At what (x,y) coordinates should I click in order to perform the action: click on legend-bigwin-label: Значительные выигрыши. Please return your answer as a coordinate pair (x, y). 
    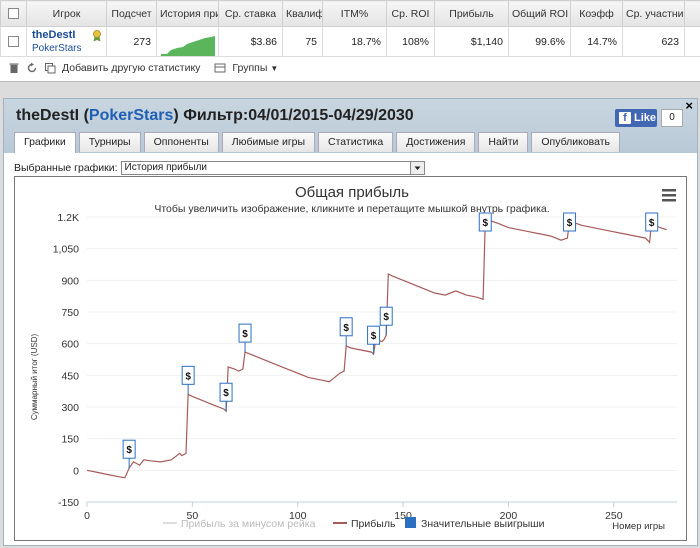
    Looking at the image, I should click on (483, 524).